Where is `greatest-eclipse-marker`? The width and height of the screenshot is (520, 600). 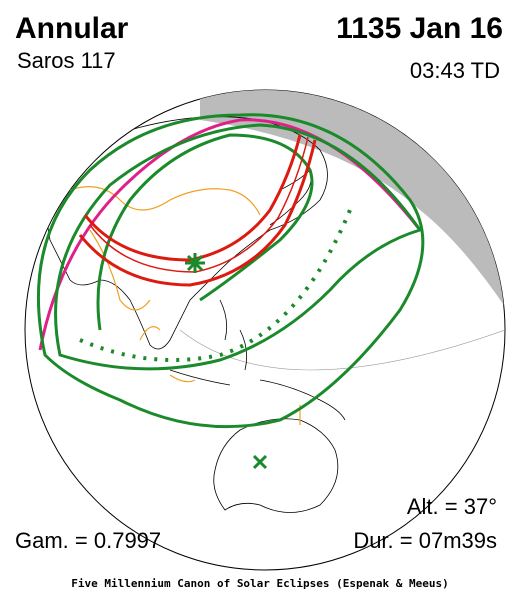 greatest-eclipse-marker is located at coordinates (195, 263).